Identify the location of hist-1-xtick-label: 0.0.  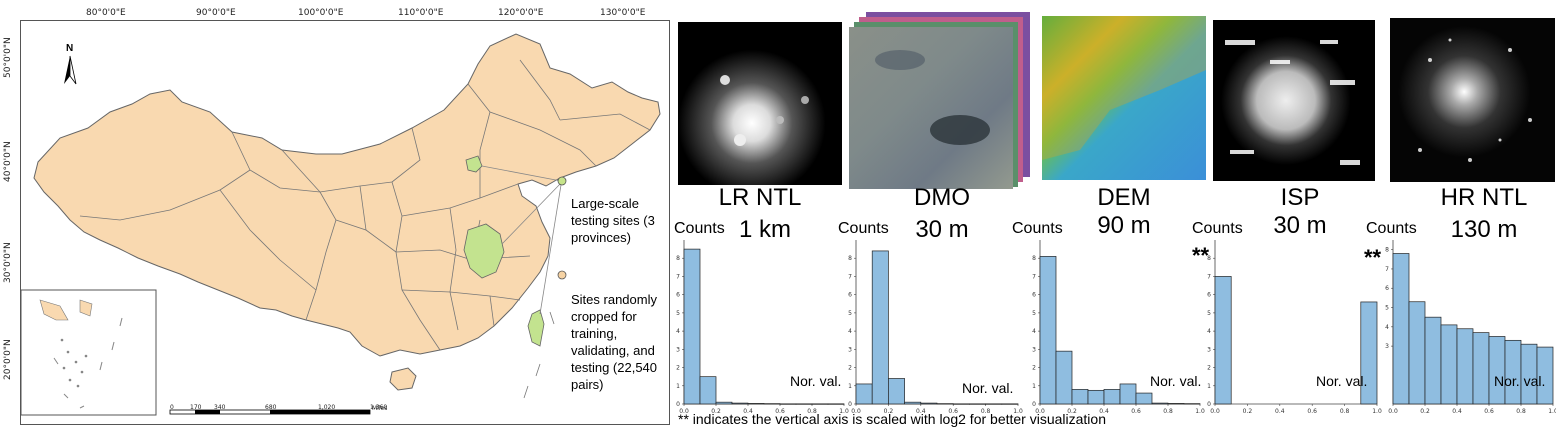
(856, 411).